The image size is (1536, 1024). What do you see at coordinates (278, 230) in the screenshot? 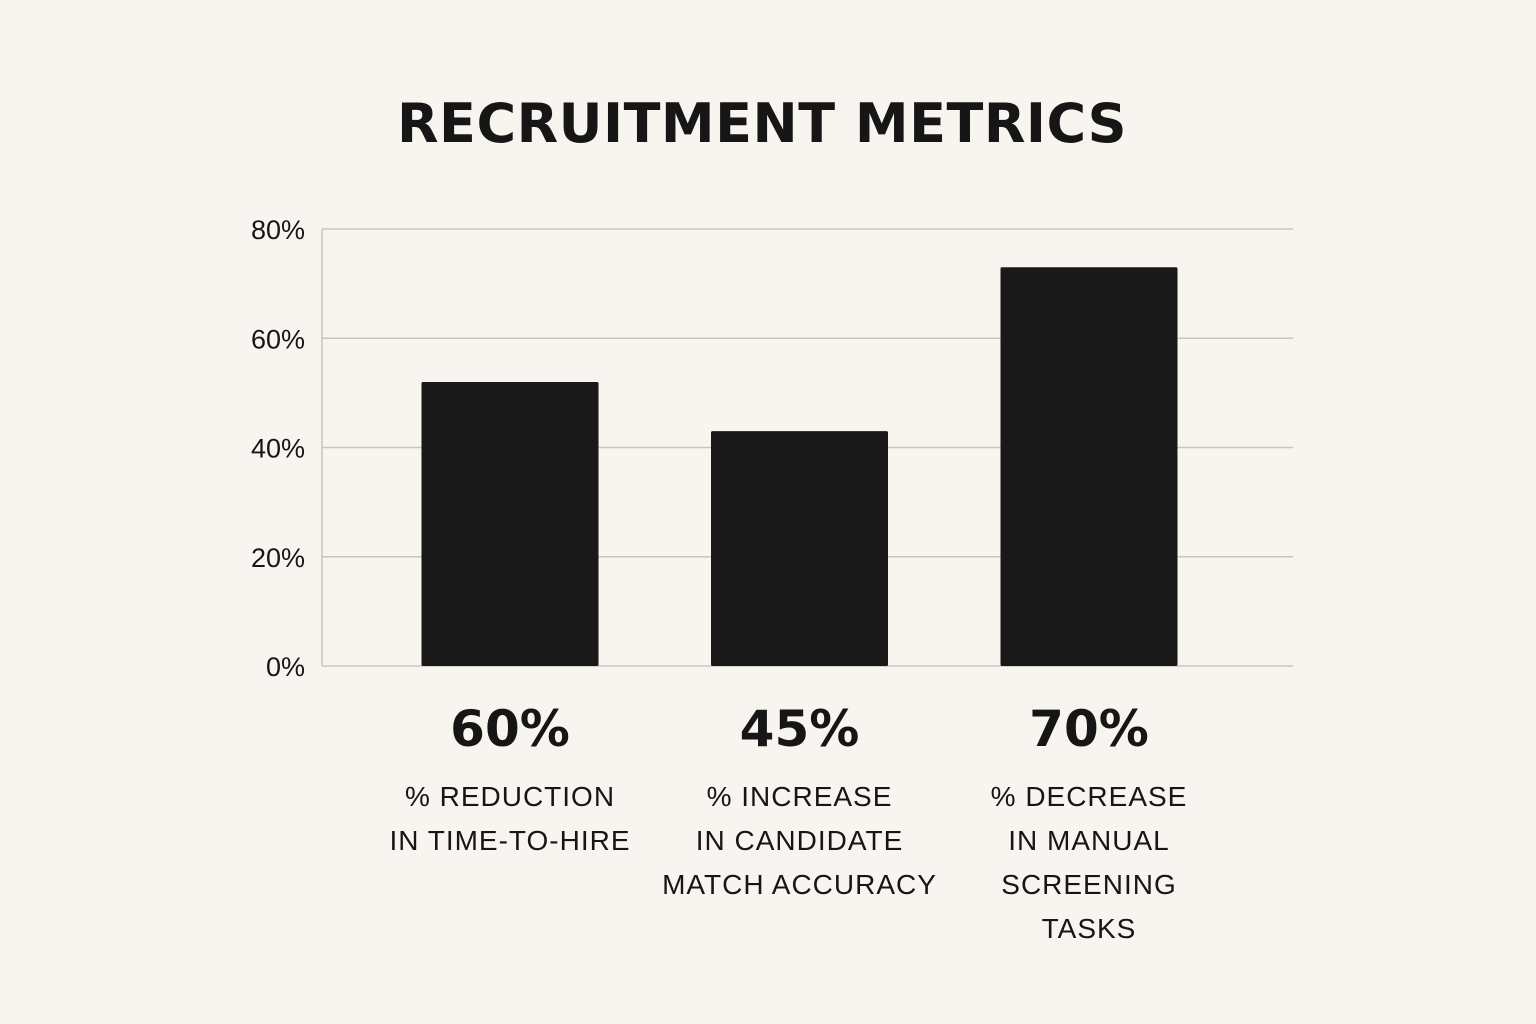
I see `y-tick-label: 80%` at bounding box center [278, 230].